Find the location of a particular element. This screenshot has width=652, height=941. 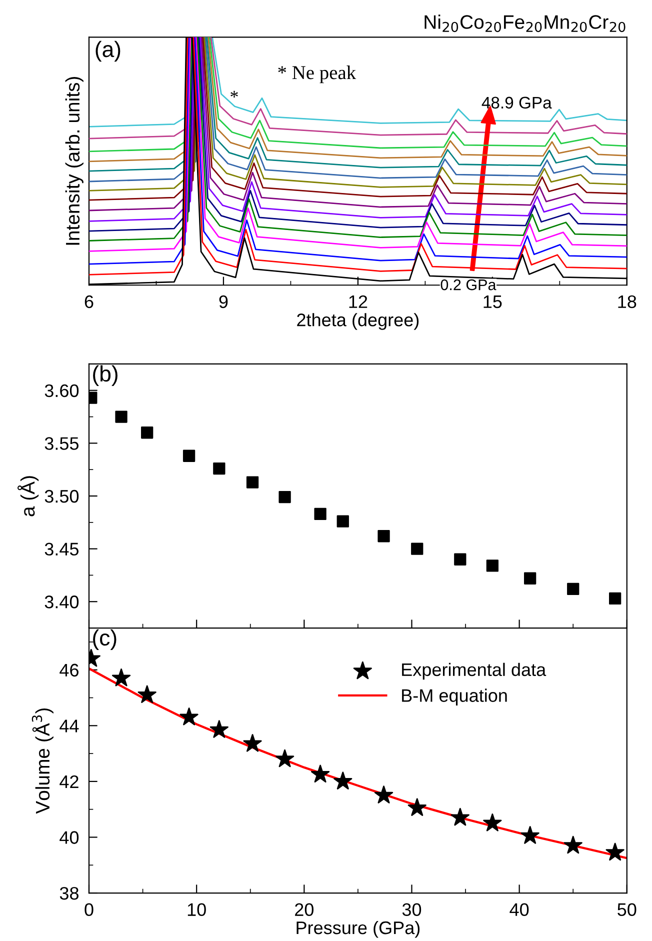

y-axis-title: Volume (Å$^{3}$) is located at coordinates (43, 761).